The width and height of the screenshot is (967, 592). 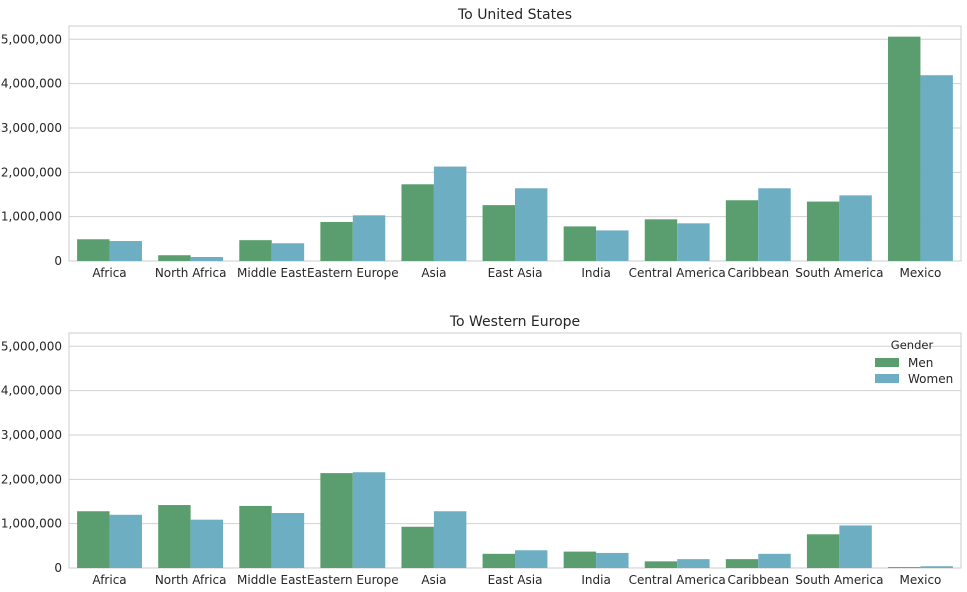 What do you see at coordinates (887, 378) in the screenshot?
I see `legend-swatch-women` at bounding box center [887, 378].